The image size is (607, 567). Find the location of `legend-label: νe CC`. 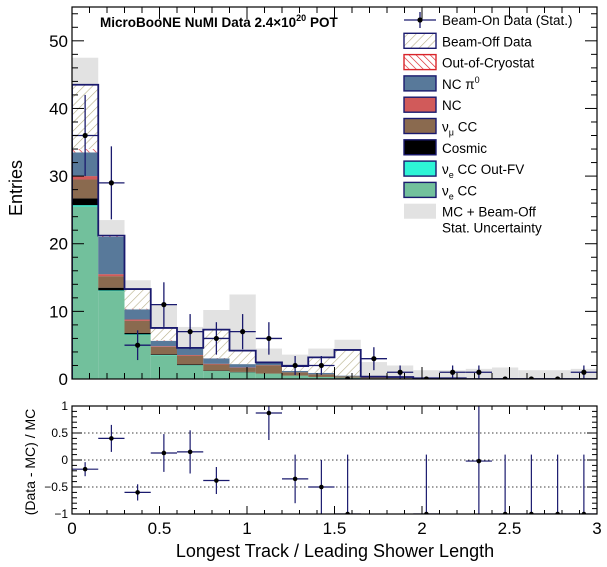

legend-label: νe CC is located at coordinates (459, 192).